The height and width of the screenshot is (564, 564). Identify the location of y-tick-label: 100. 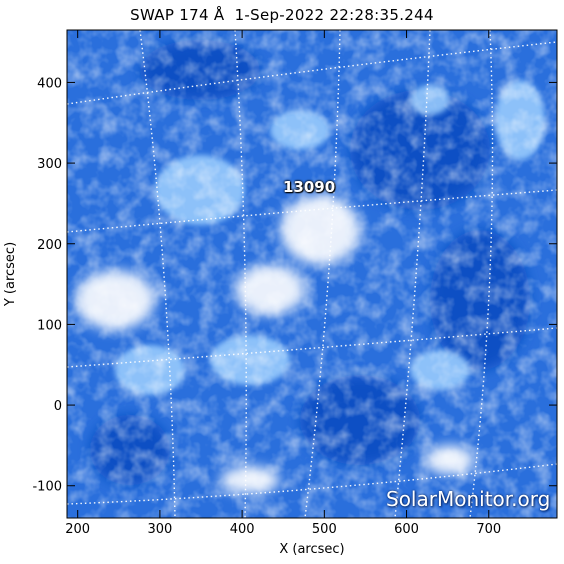
(49, 325).